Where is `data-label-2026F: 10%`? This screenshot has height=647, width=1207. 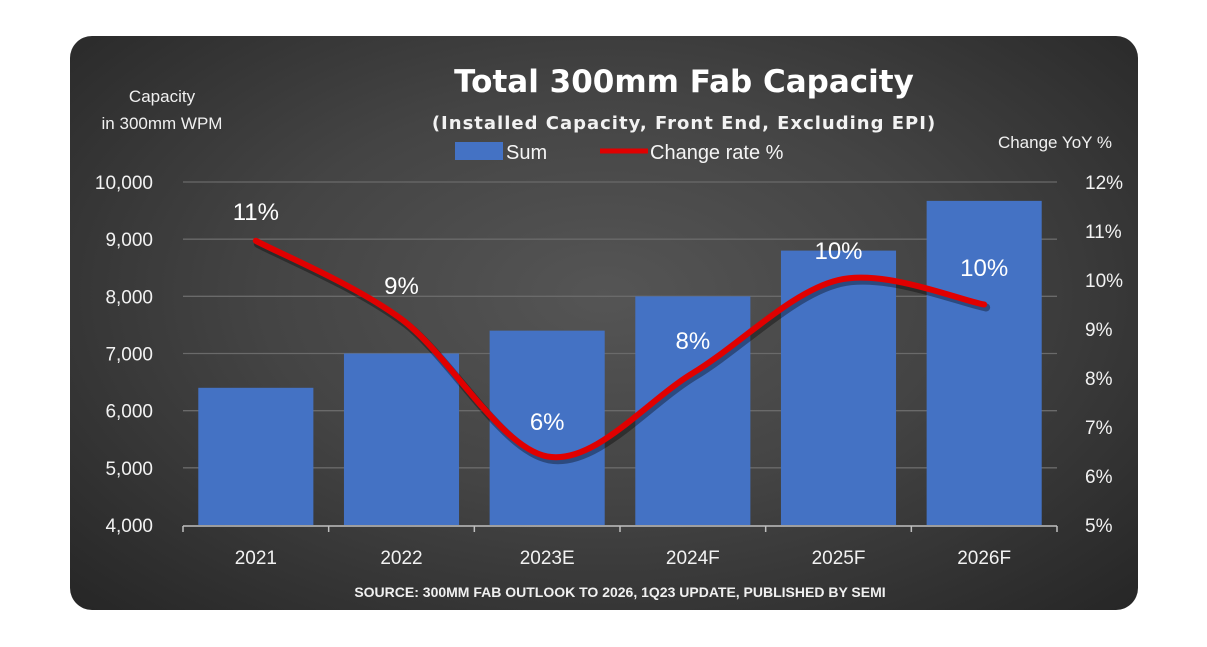 data-label-2026F: 10% is located at coordinates (984, 268).